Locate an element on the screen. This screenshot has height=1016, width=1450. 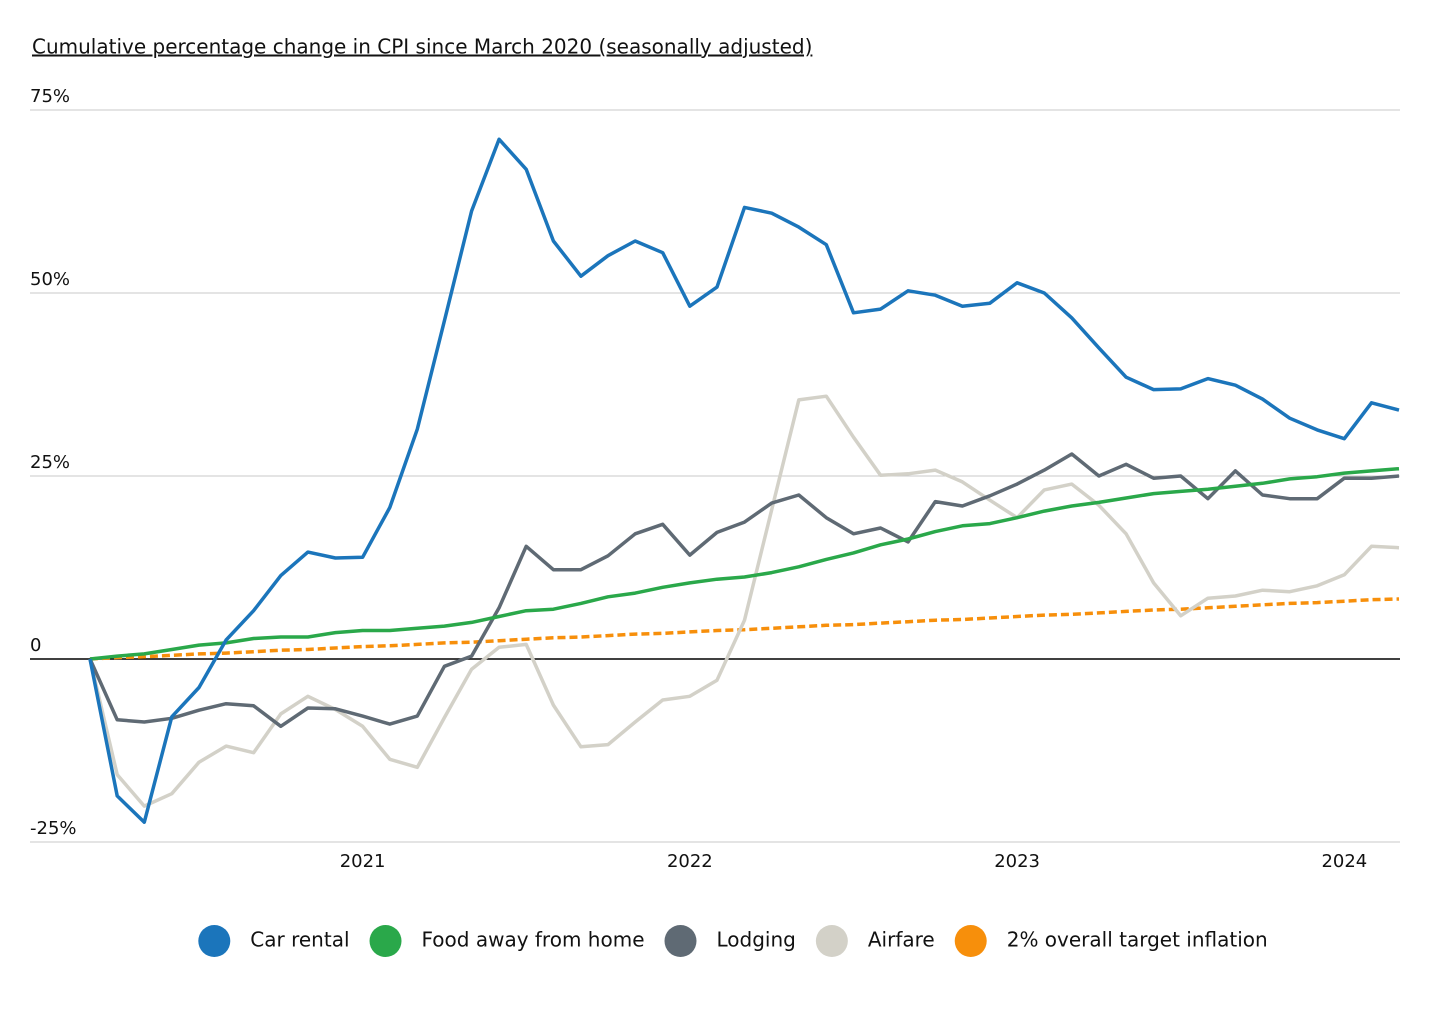
x-tick-label: 2022 is located at coordinates (690, 861).